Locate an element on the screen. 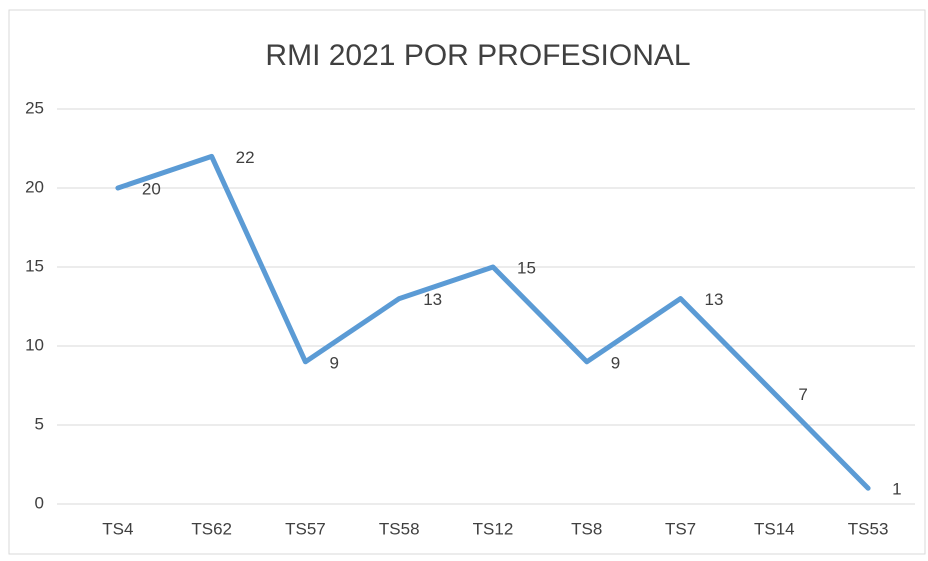 The height and width of the screenshot is (561, 928). chart-title: RMI 2021 POR PROFESIONAL is located at coordinates (477, 55).